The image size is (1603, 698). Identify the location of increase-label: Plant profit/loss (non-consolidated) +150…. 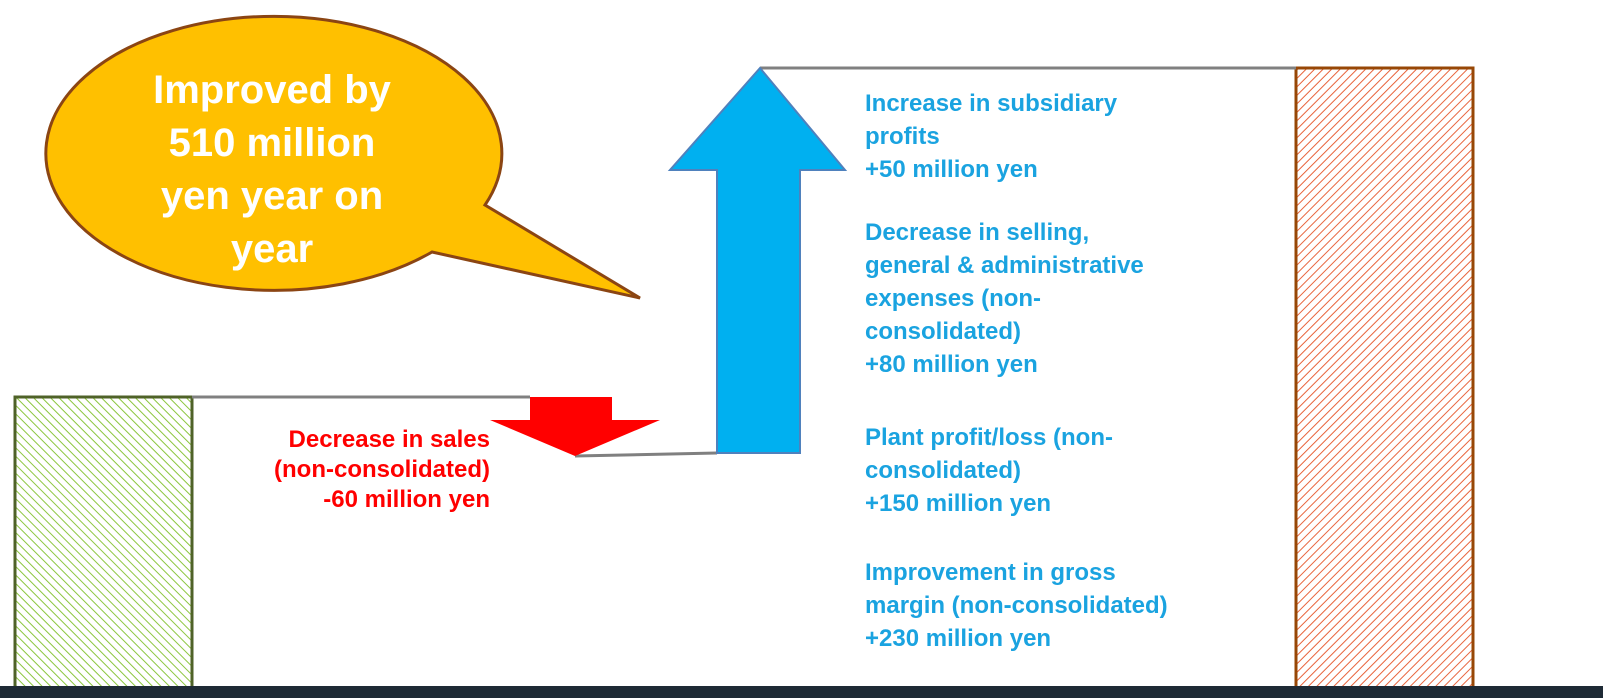
(989, 470).